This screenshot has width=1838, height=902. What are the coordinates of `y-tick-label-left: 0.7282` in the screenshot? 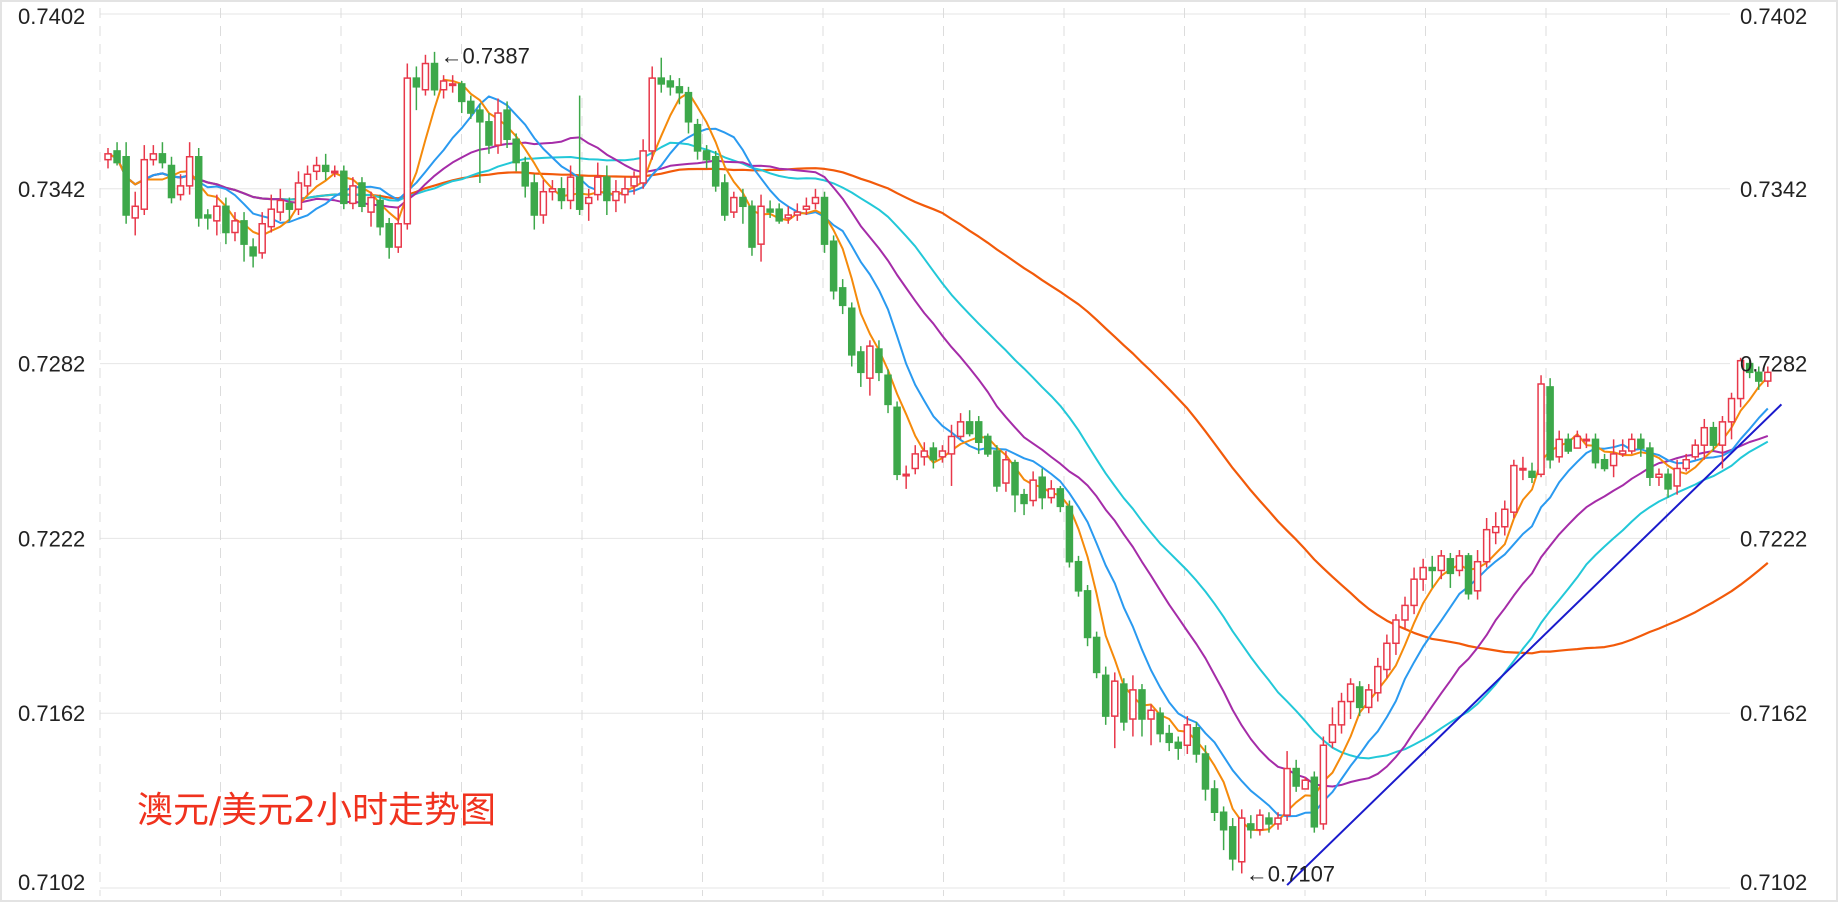 It's located at (51, 364).